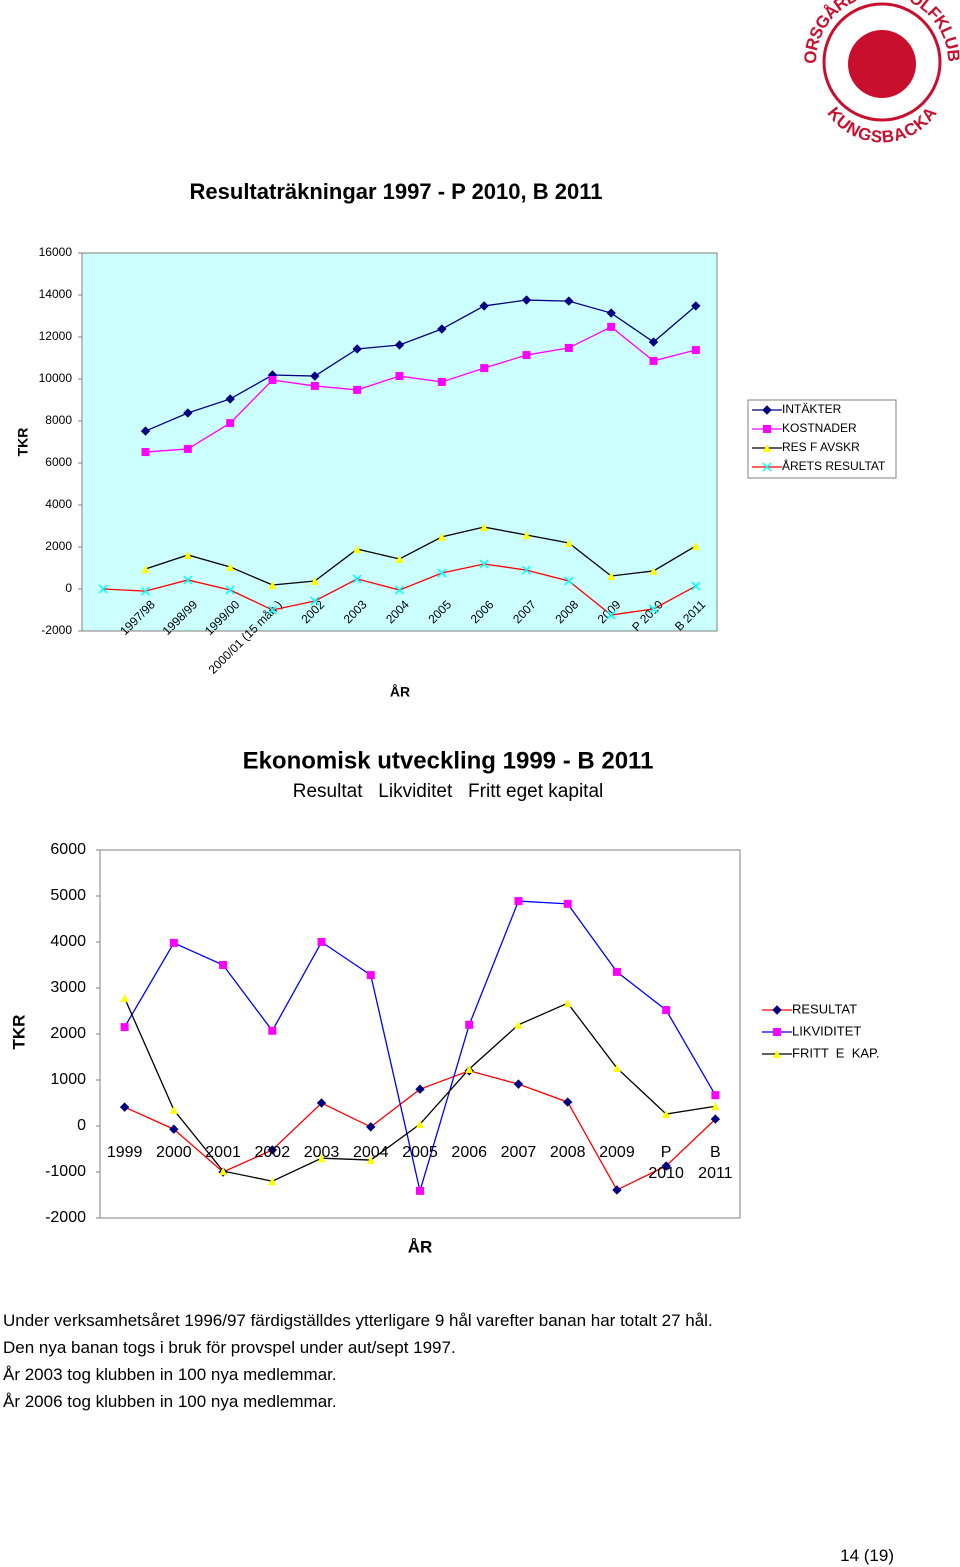 This screenshot has height=1567, width=960. What do you see at coordinates (420, 1152) in the screenshot?
I see `x-tick-label: 2005` at bounding box center [420, 1152].